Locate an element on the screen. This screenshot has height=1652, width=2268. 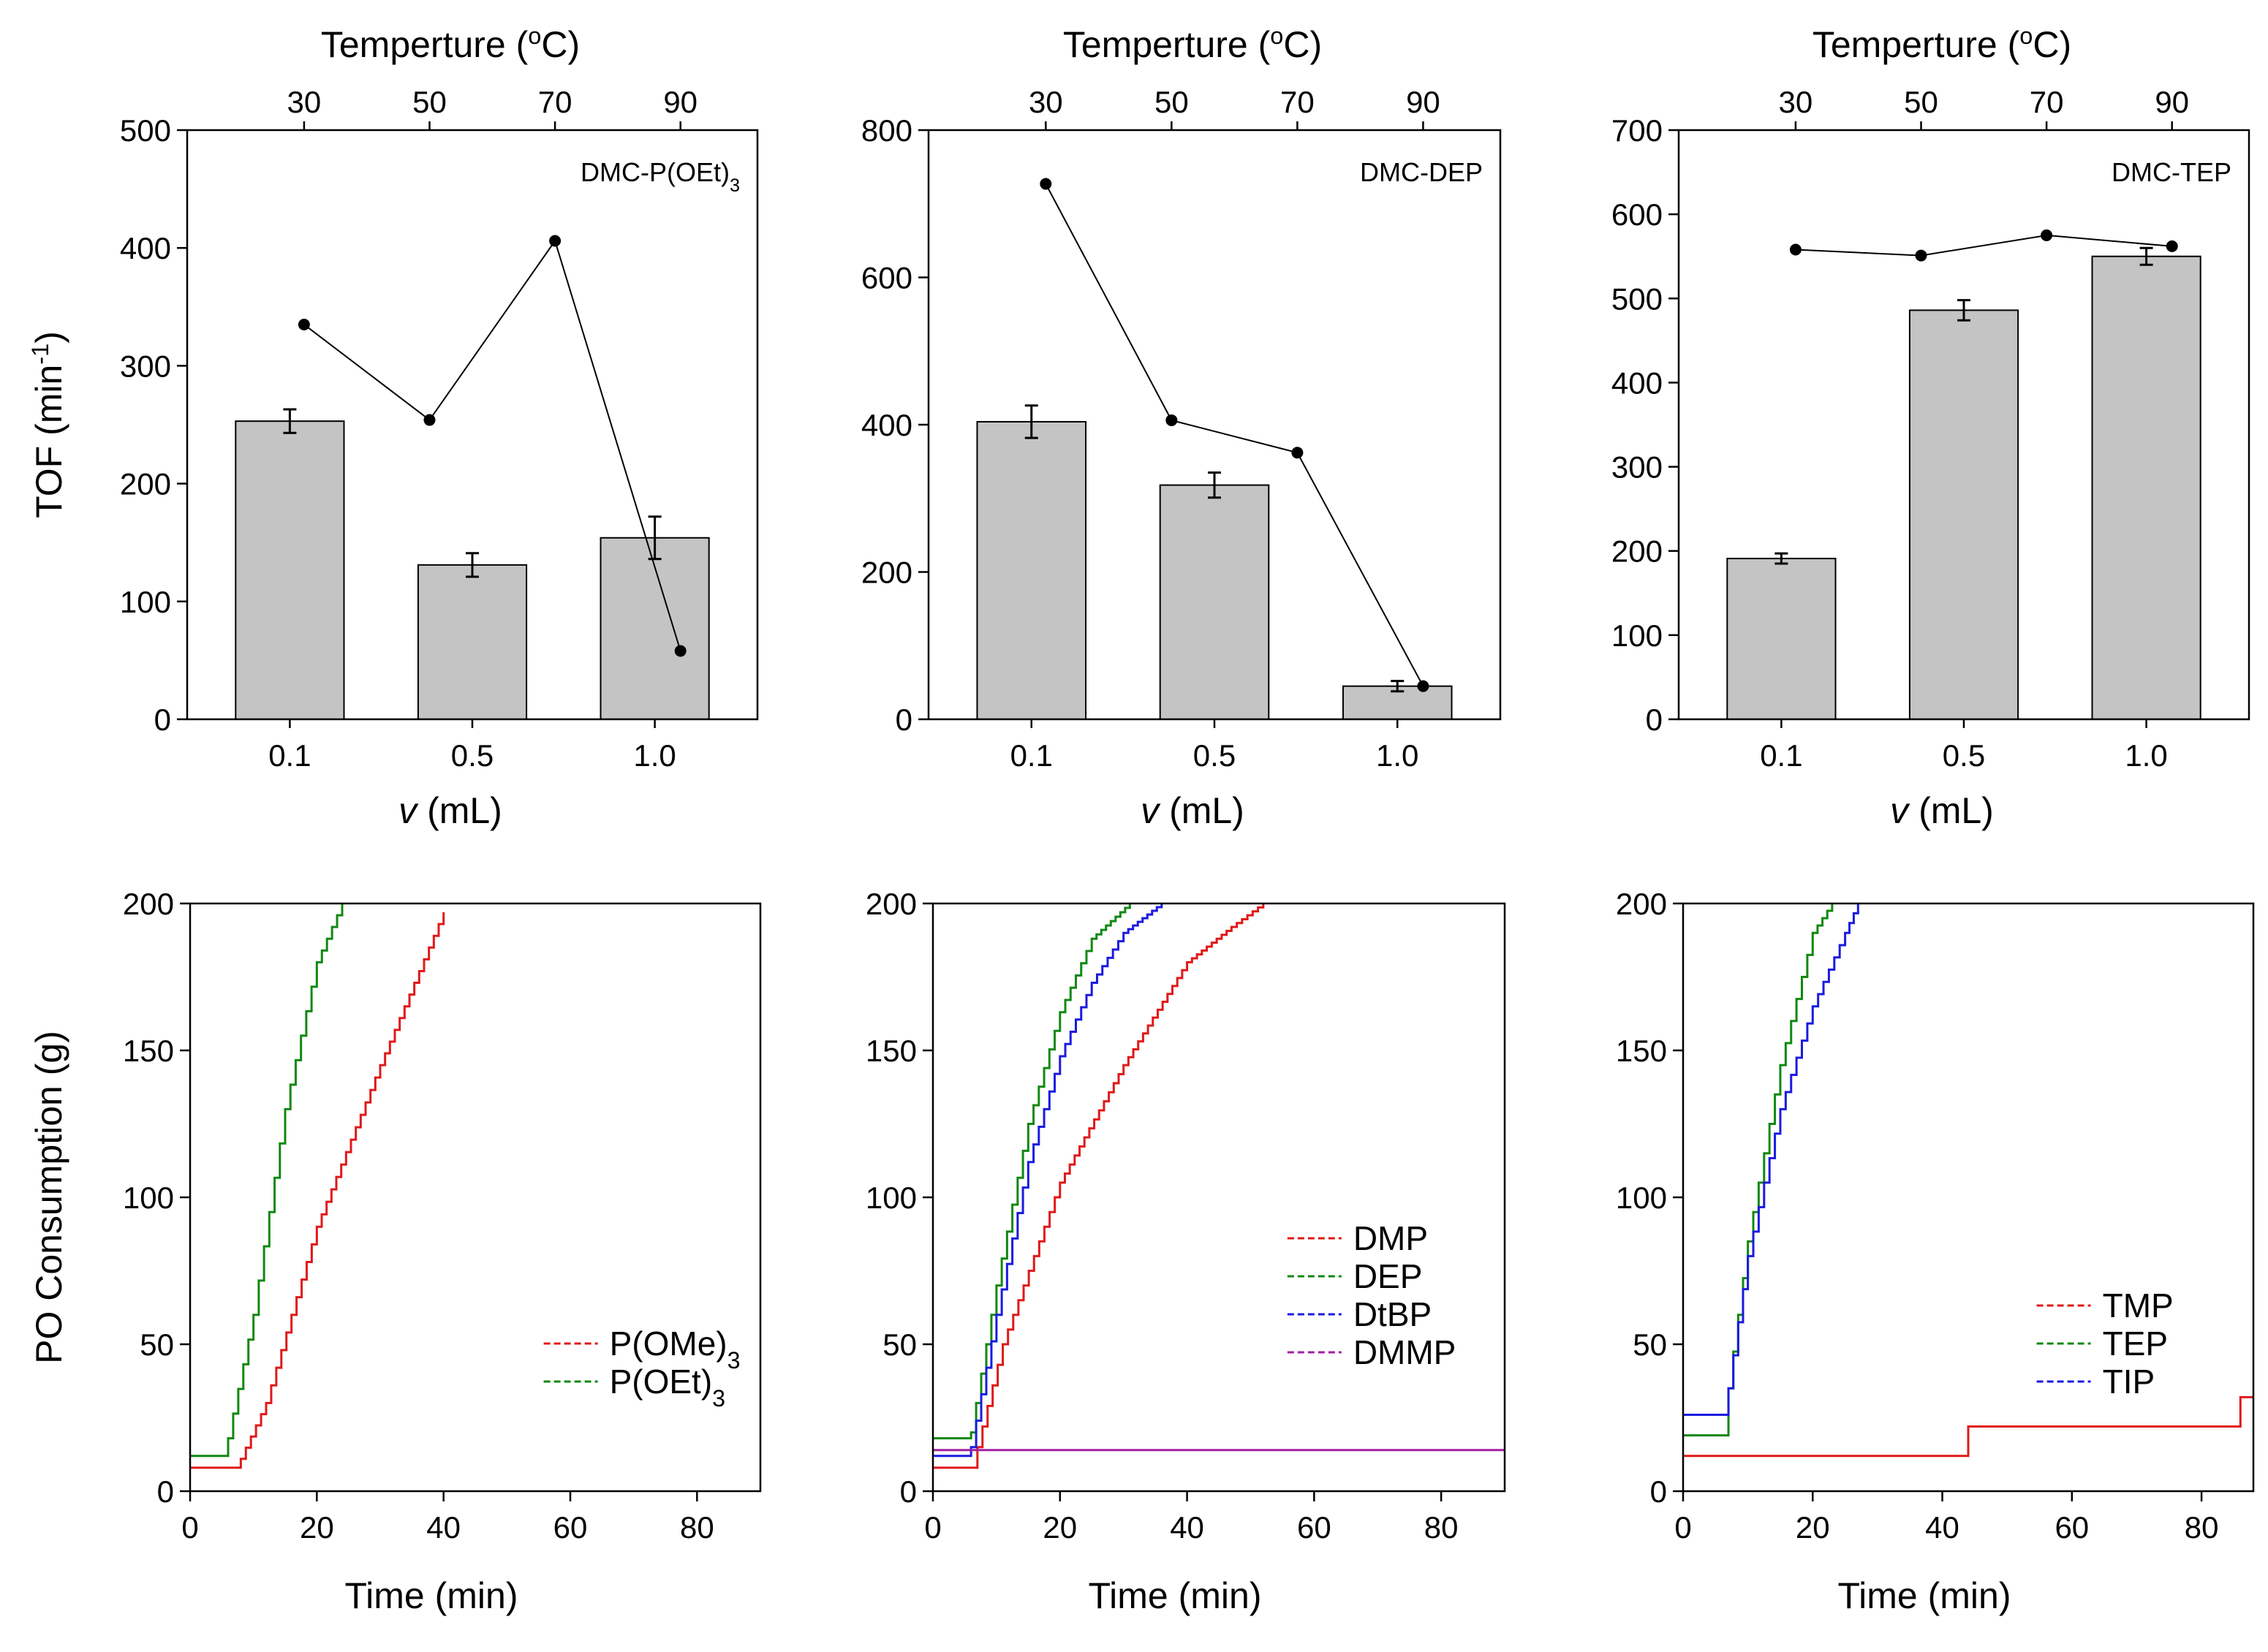
top-axis-tick-label: 90 is located at coordinates (2172, 102).